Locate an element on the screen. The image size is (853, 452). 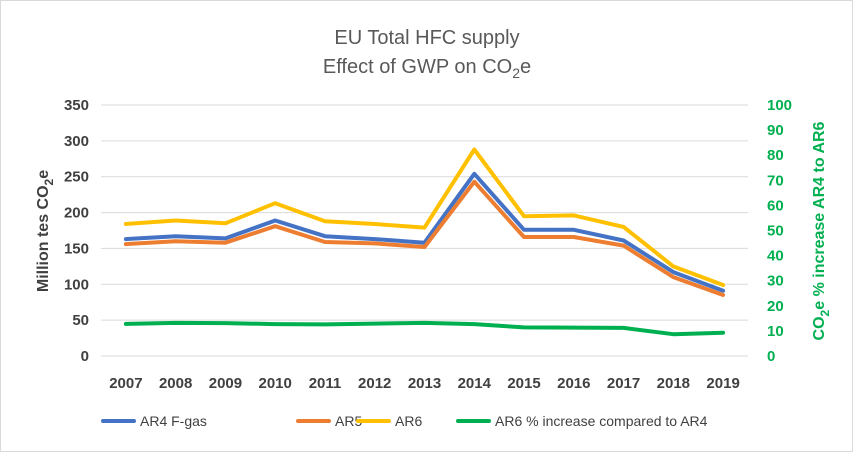
left-y-axis-title-main: Million tes CO is located at coordinates (43, 238).